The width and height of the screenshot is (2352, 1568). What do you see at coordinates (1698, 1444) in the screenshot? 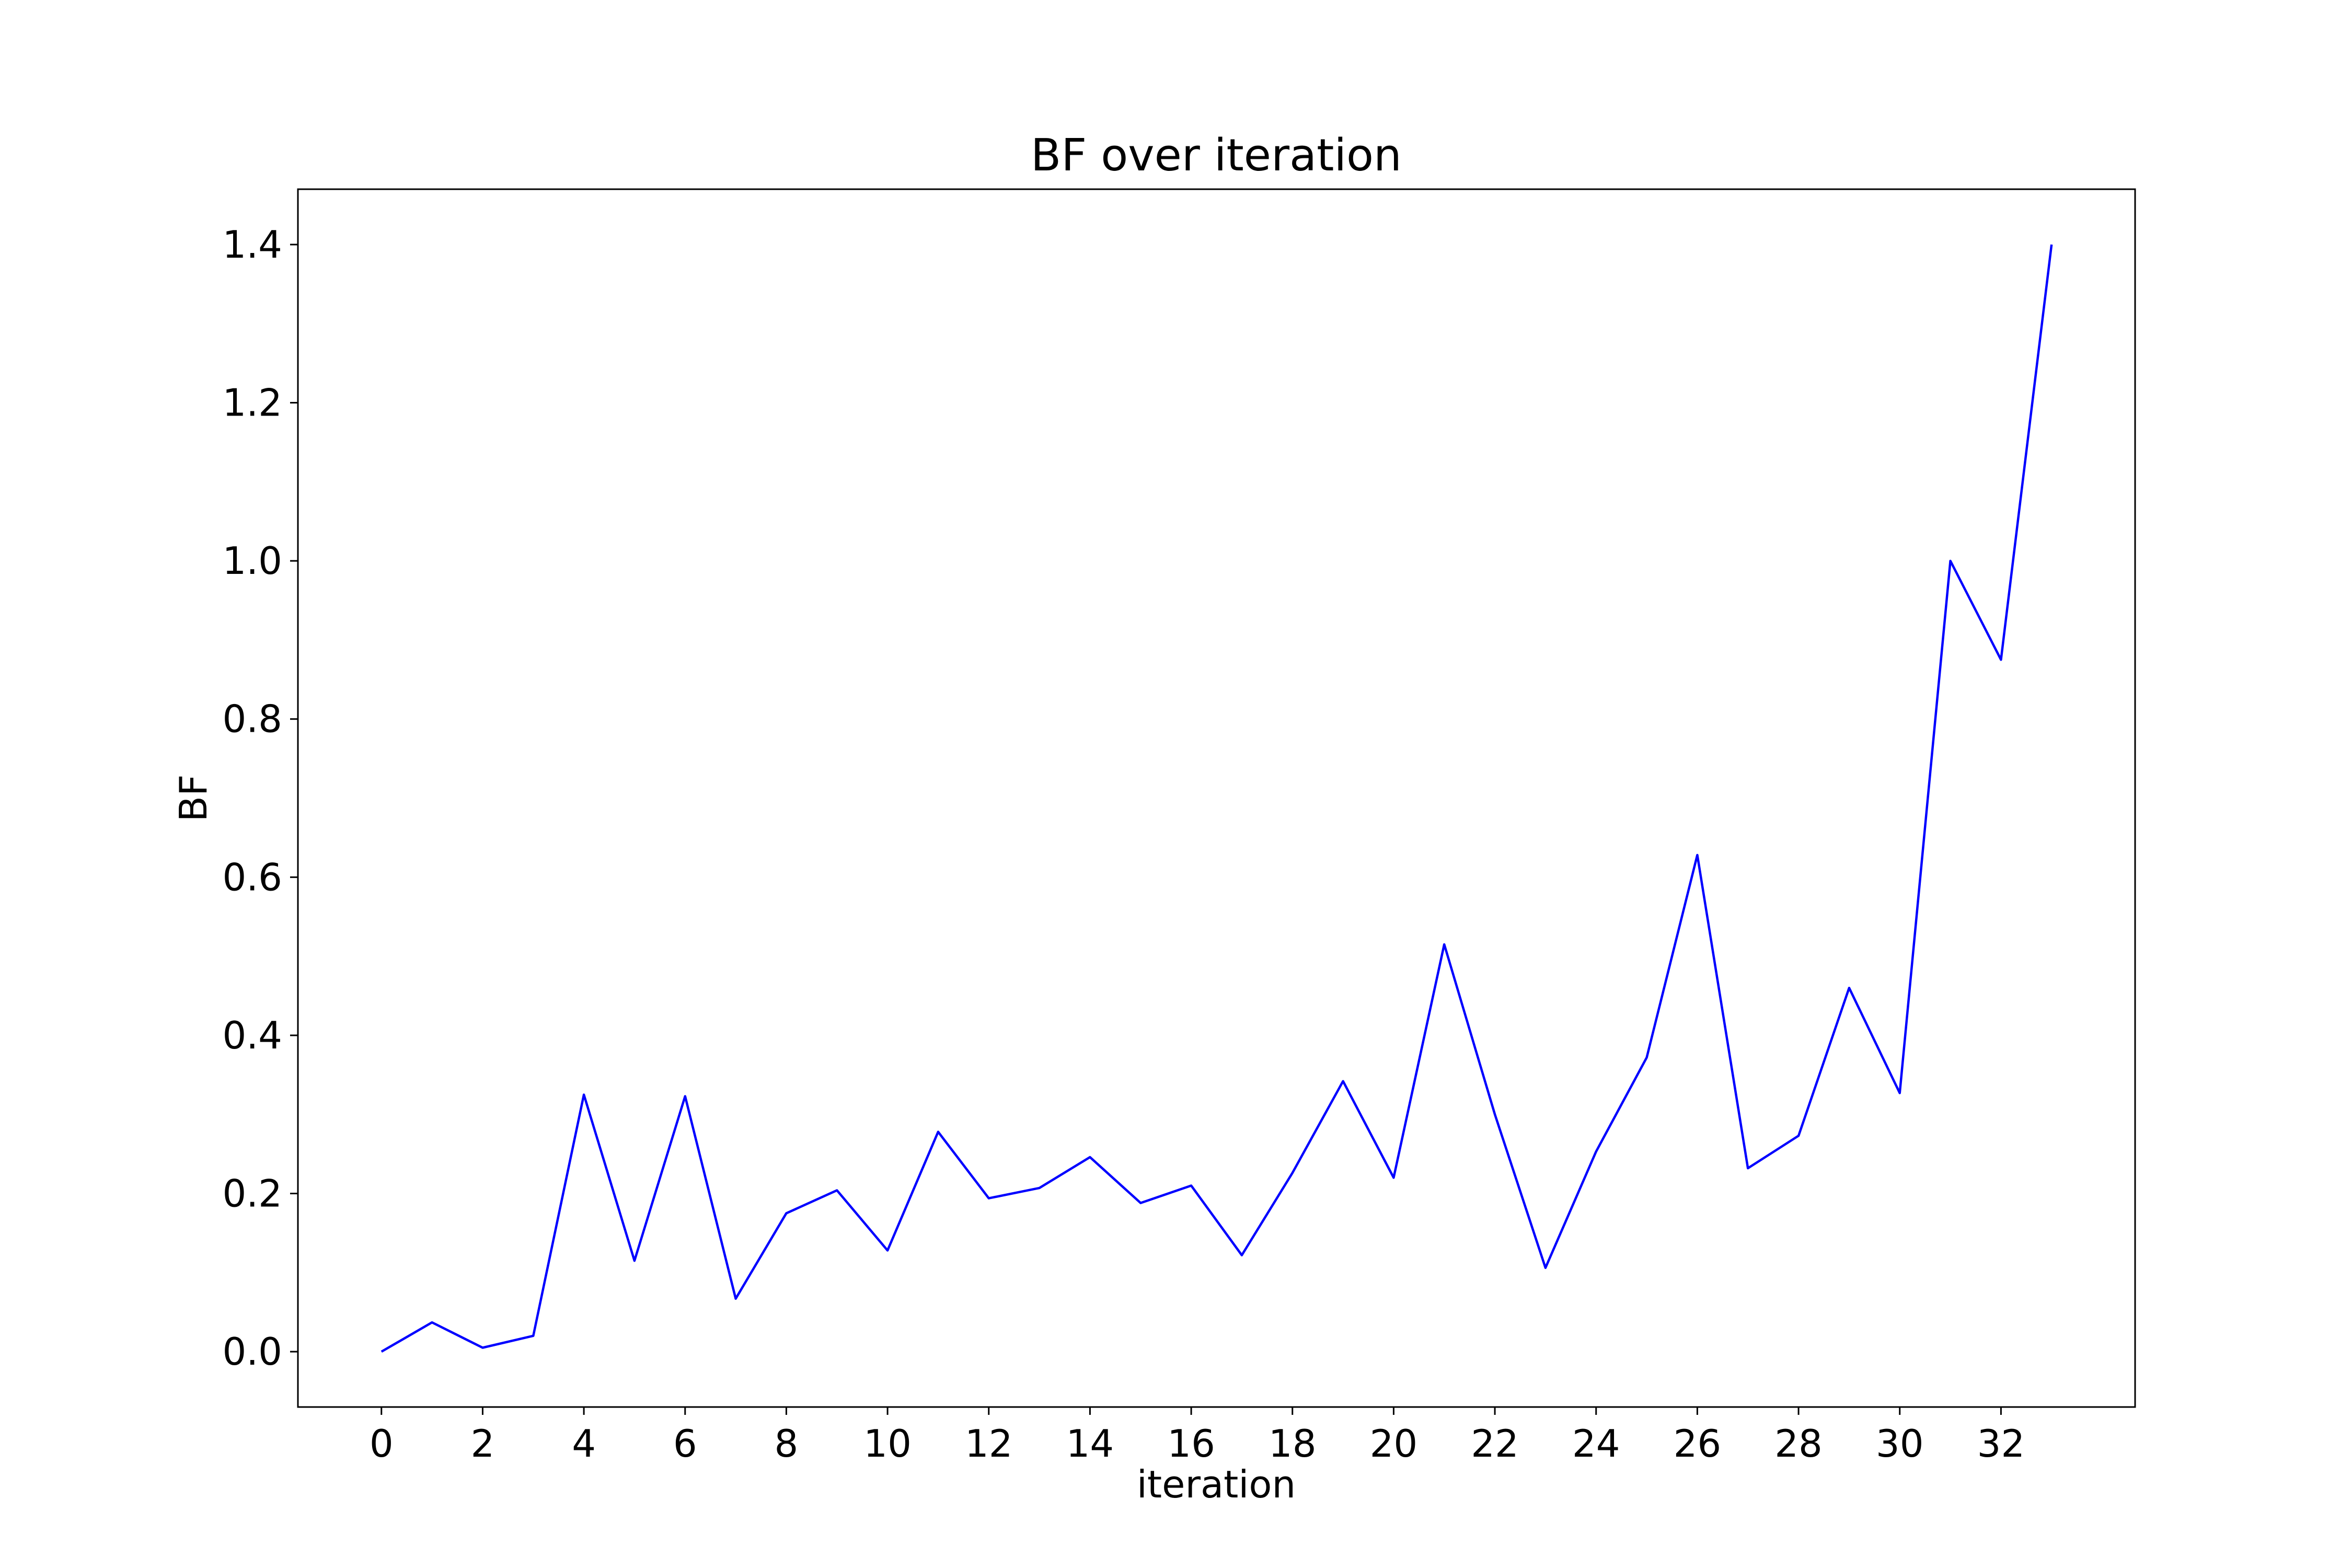
I see `x-tick-label: 26` at bounding box center [1698, 1444].